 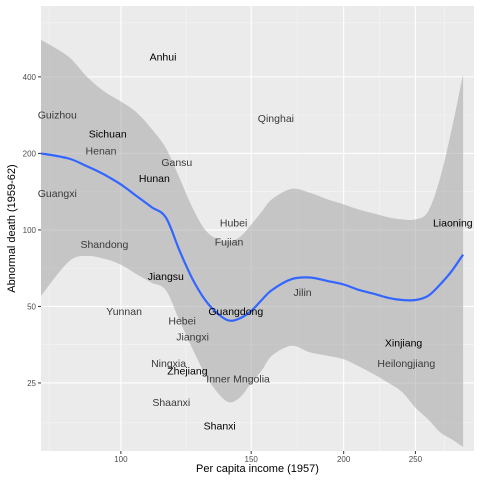 What do you see at coordinates (176, 163) in the screenshot?
I see `point-label: Gansu` at bounding box center [176, 163].